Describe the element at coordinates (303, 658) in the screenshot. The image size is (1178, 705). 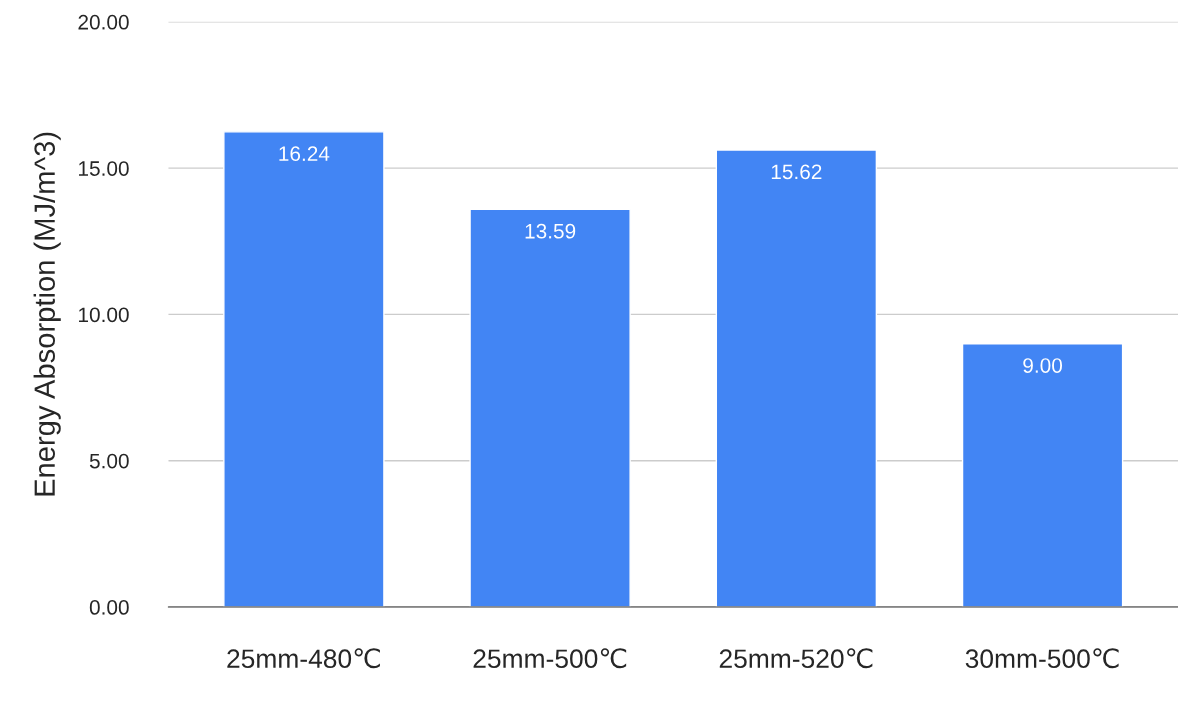
I see `x-tick-label: 25mm-480℃` at that location.